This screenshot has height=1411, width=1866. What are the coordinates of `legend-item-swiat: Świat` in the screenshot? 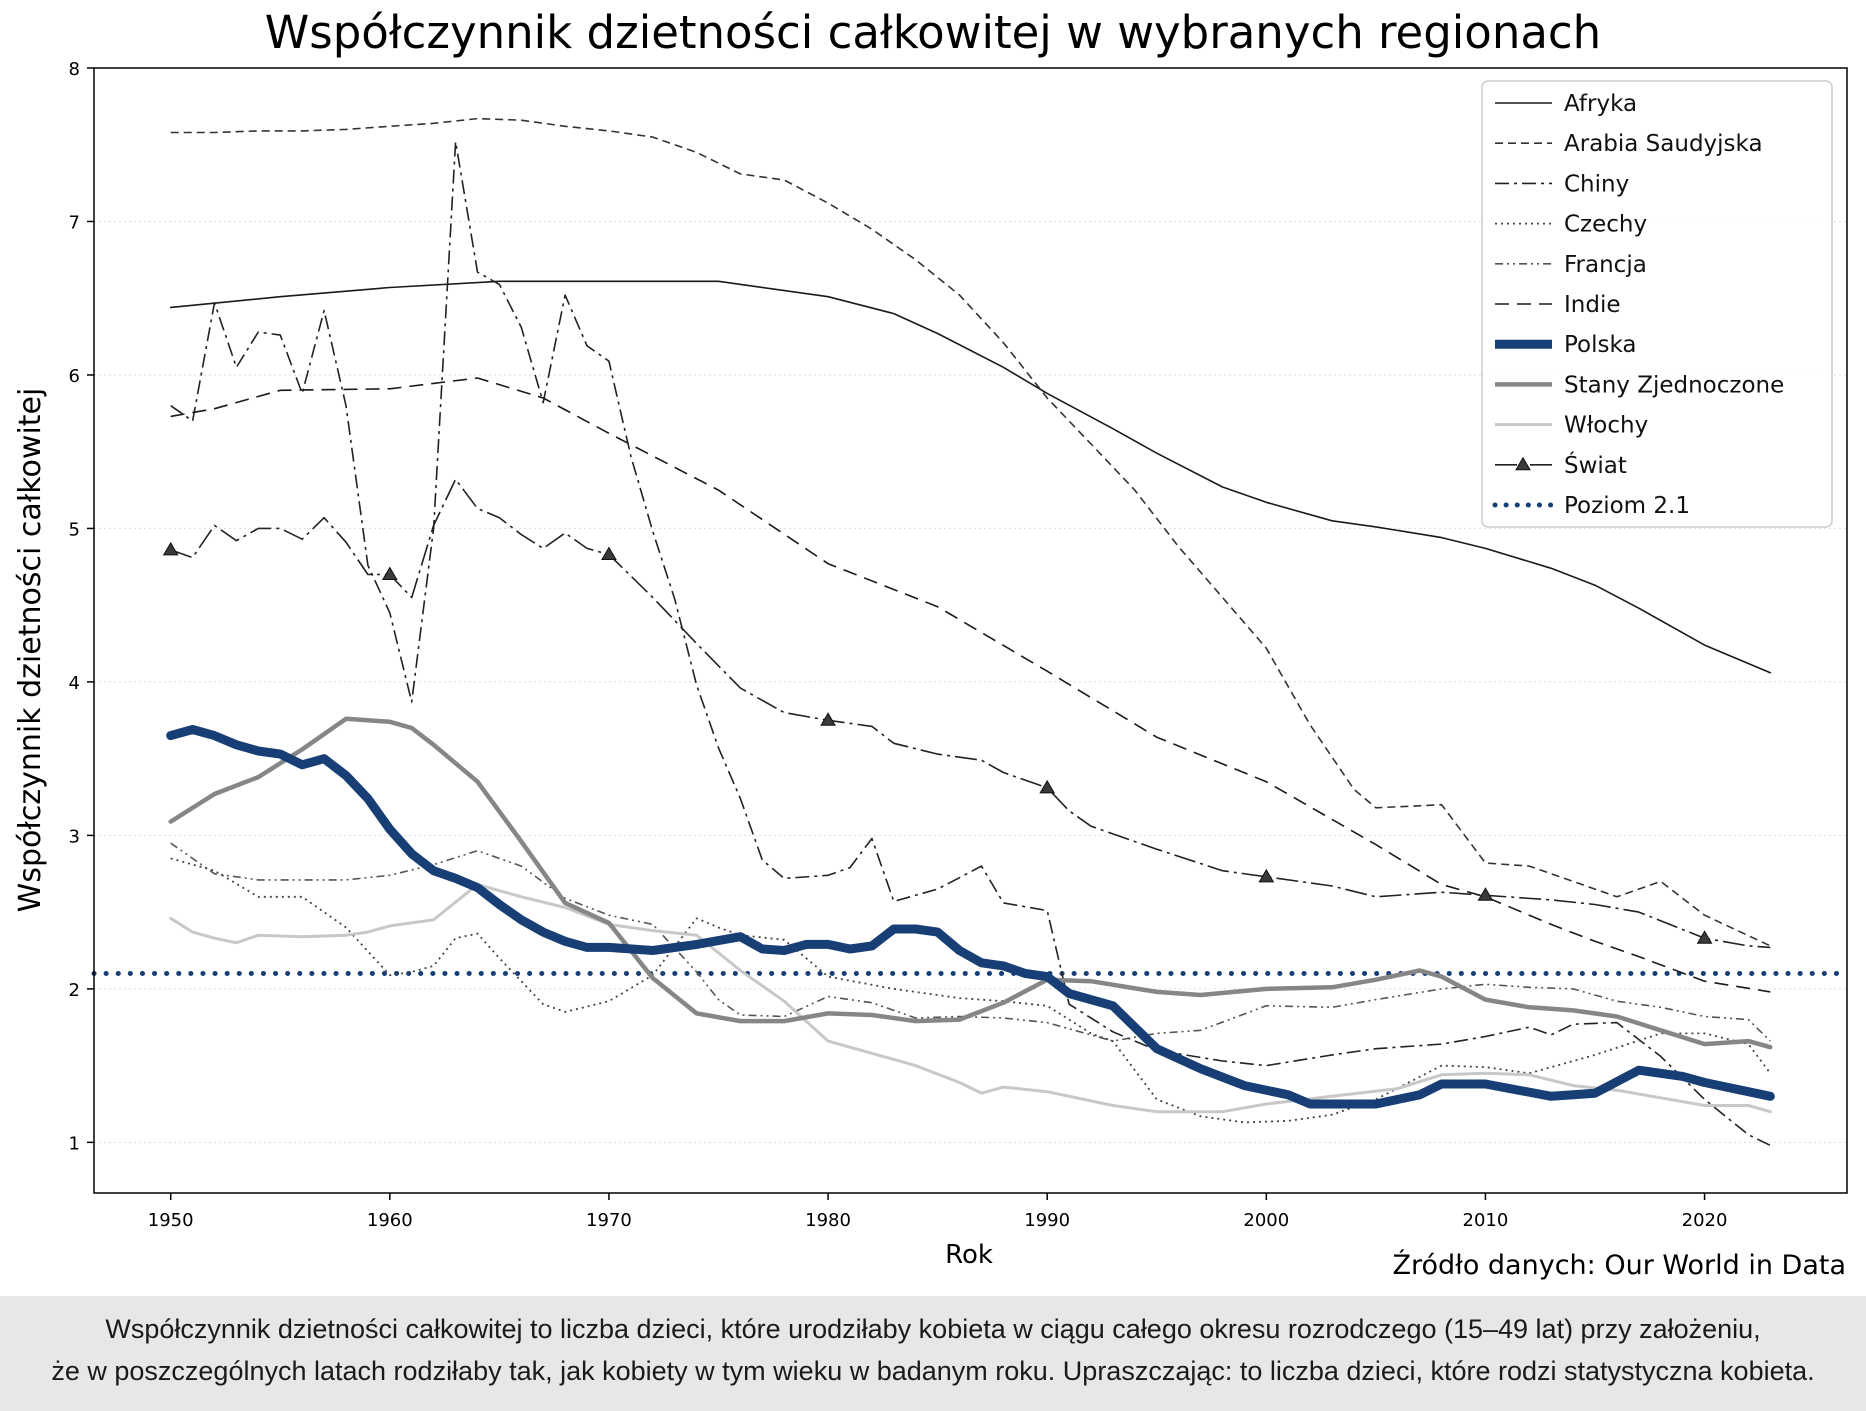 It's located at (1561, 465).